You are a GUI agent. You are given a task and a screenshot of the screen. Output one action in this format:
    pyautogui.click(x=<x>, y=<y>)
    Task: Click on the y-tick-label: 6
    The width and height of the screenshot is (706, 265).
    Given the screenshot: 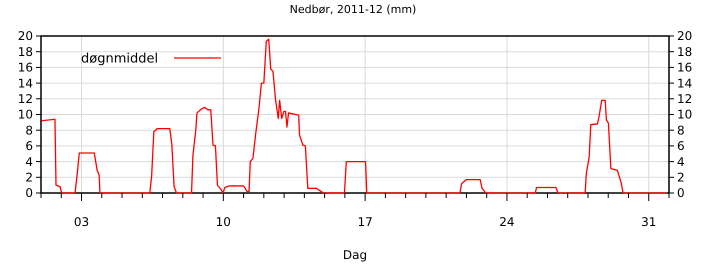 What is the action you would take?
    pyautogui.click(x=29, y=146)
    